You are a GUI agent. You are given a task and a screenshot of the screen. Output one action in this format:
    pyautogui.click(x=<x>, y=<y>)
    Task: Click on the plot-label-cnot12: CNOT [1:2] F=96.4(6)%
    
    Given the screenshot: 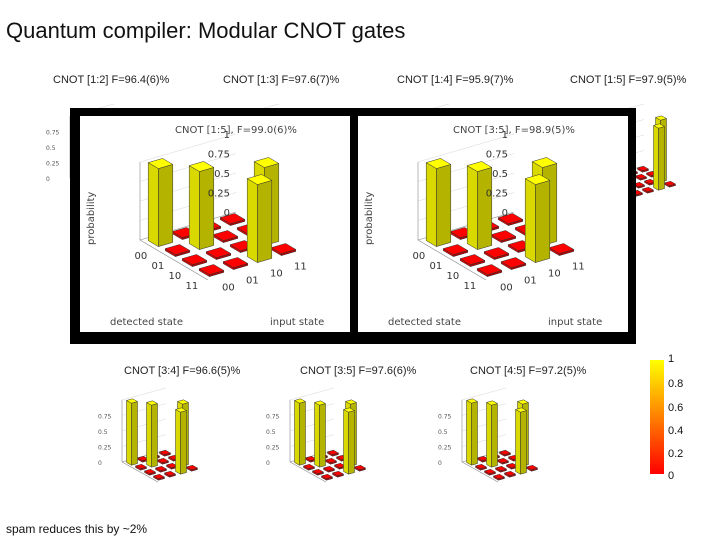 What is the action you would take?
    pyautogui.click(x=111, y=80)
    